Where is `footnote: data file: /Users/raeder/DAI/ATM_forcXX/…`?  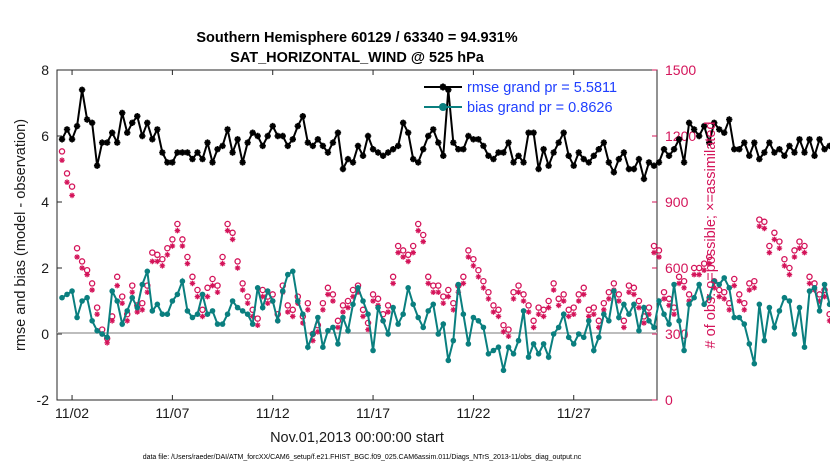
footnote: data file: /Users/raeder/DAI/ATM_forcXX/… is located at coordinates (362, 457).